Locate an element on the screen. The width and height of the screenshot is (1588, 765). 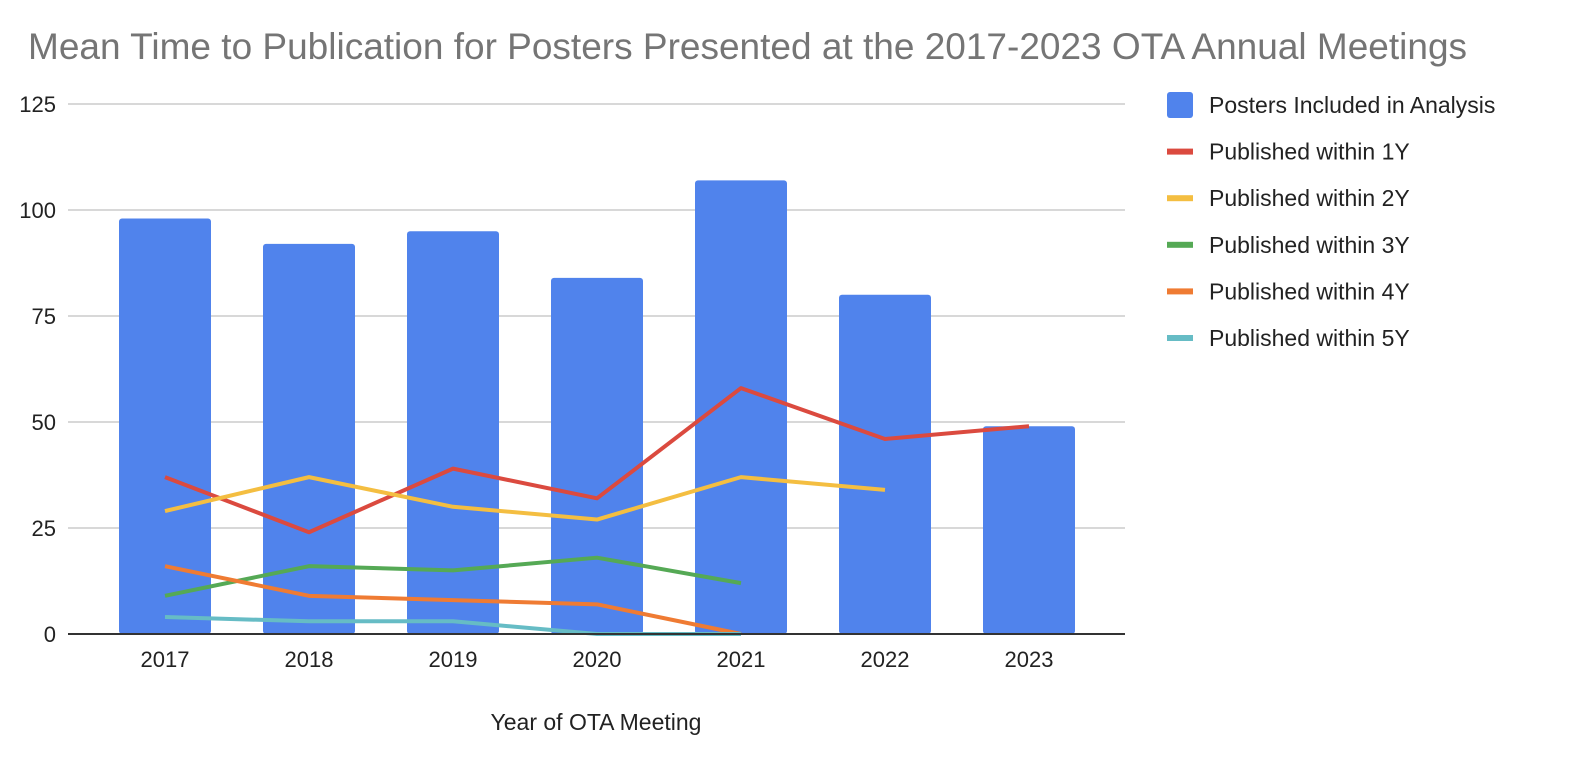
line-published-1y is located at coordinates (597, 460).